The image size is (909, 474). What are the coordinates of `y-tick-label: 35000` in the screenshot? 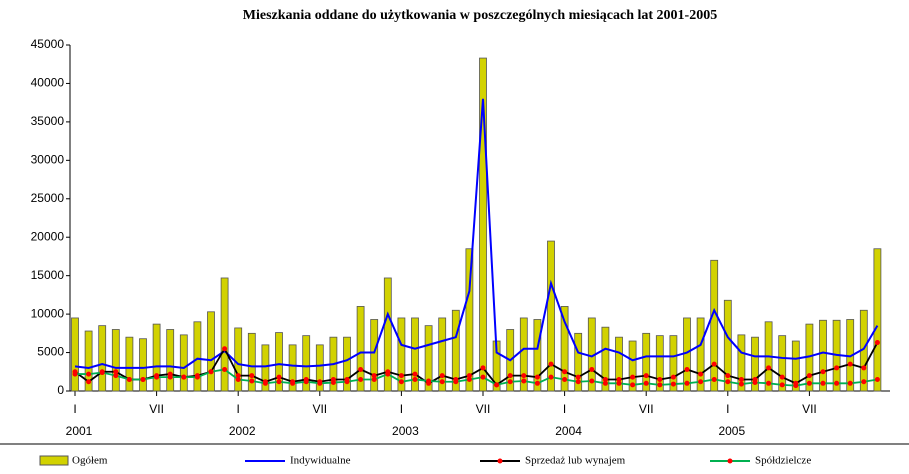 It's located at (48, 121).